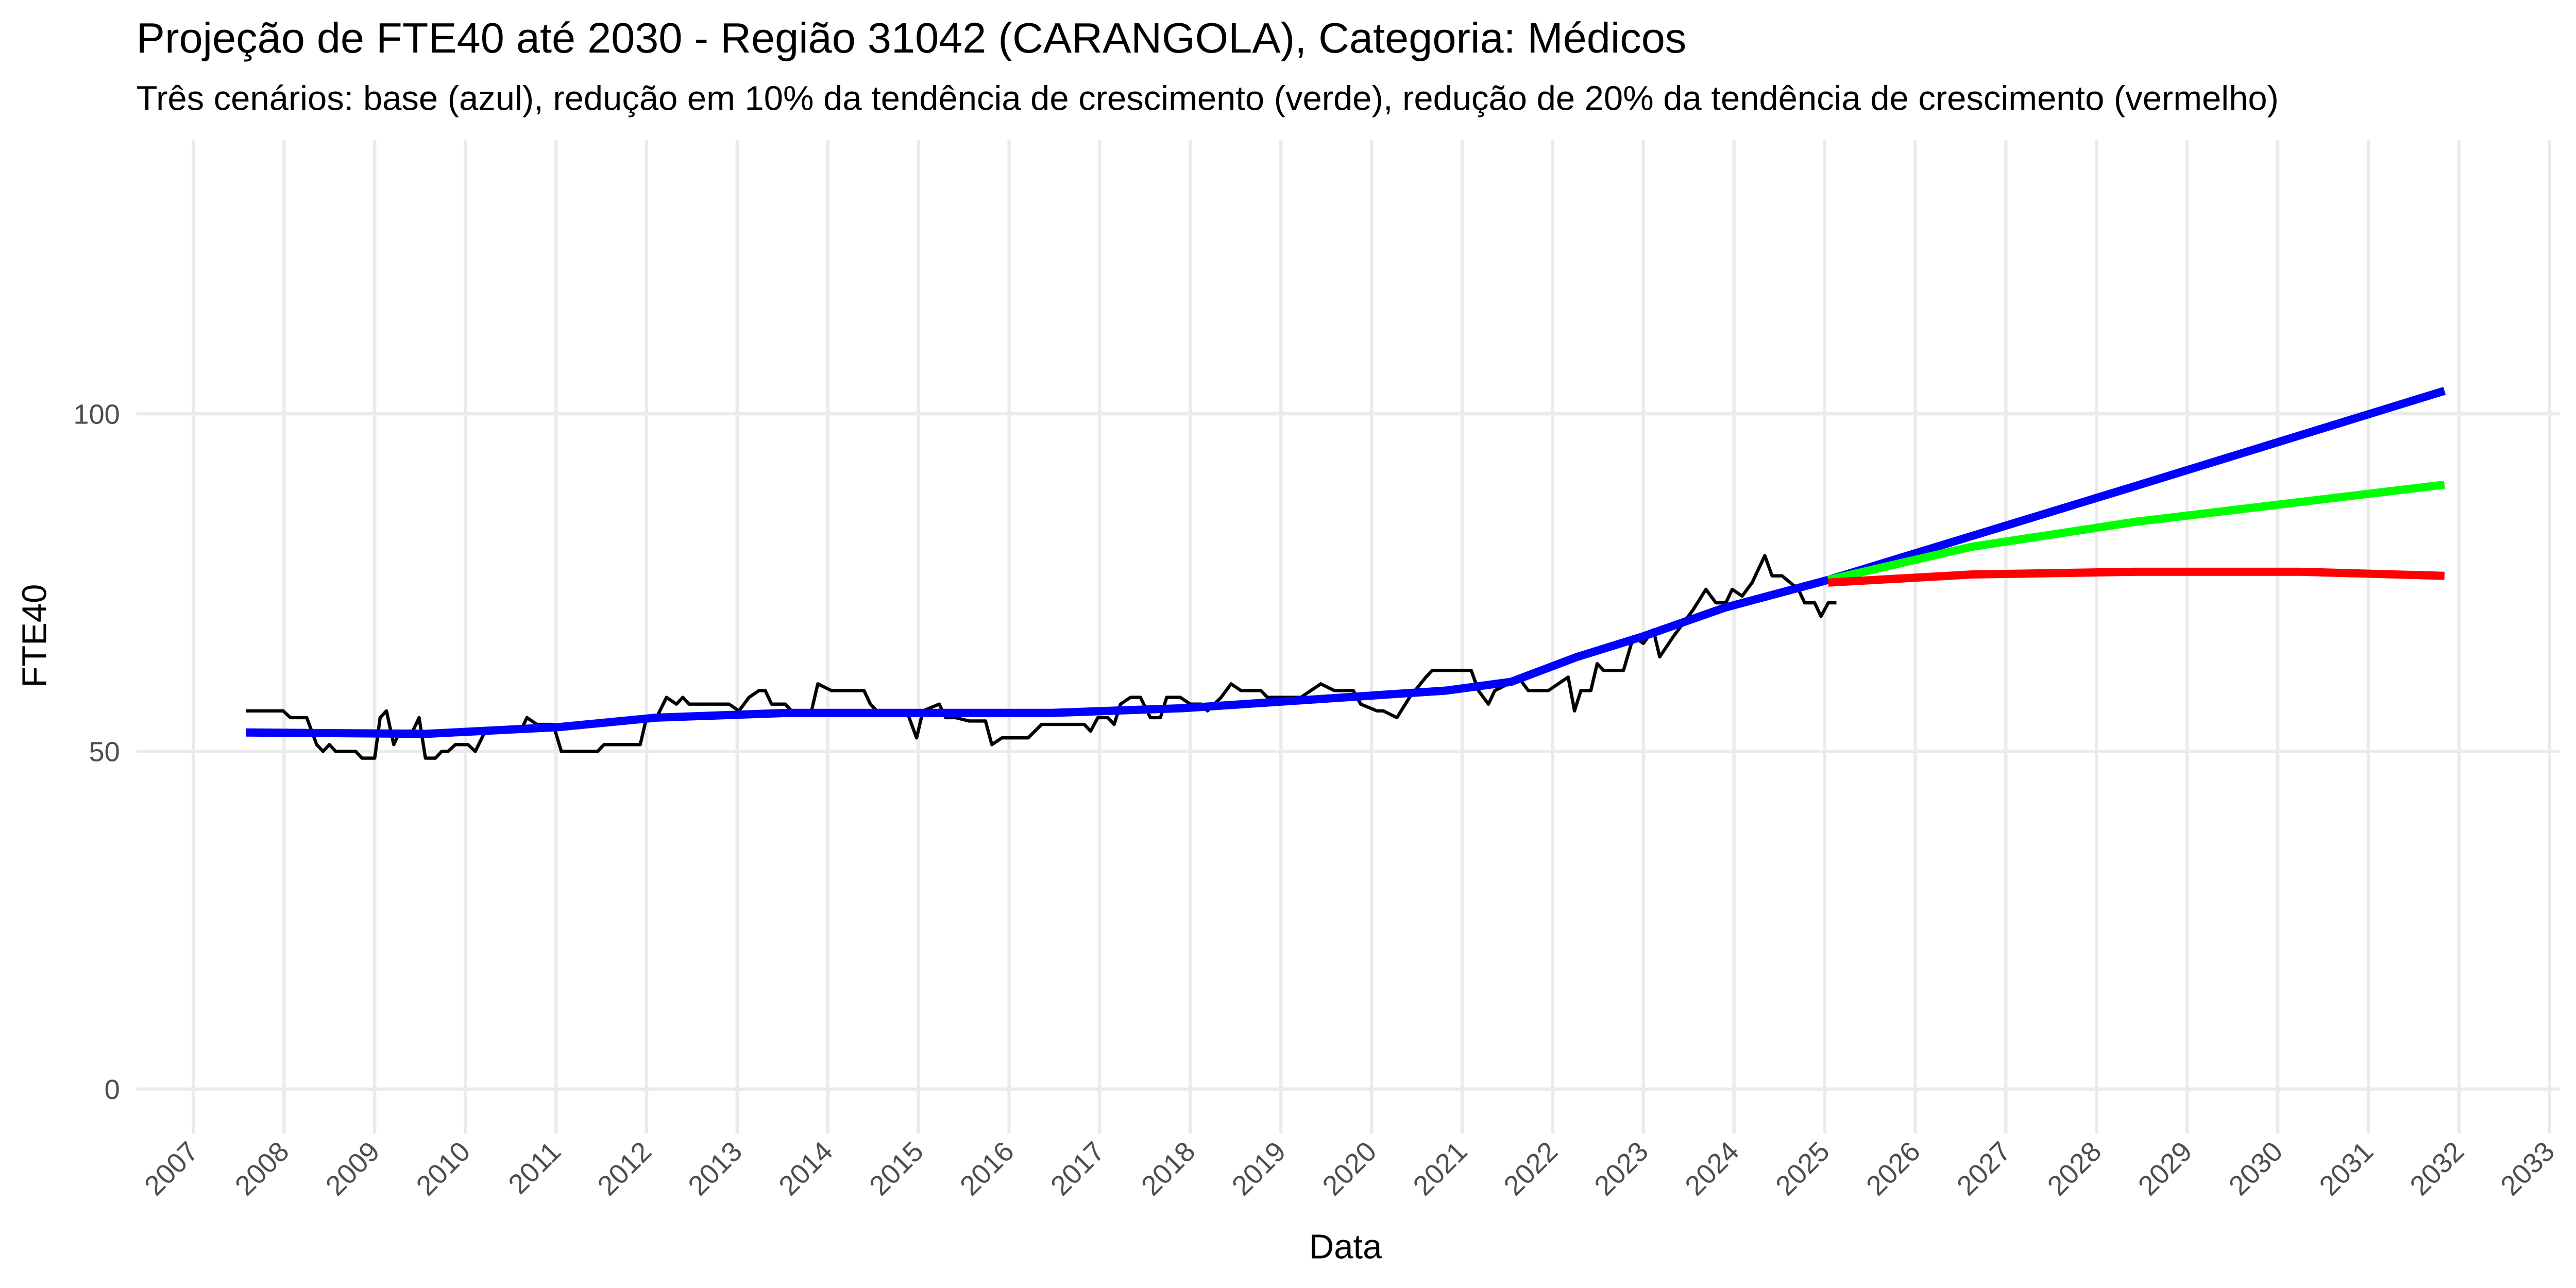 The width and height of the screenshot is (2576, 1288). What do you see at coordinates (112, 1089) in the screenshot?
I see `y-tick-label: 0` at bounding box center [112, 1089].